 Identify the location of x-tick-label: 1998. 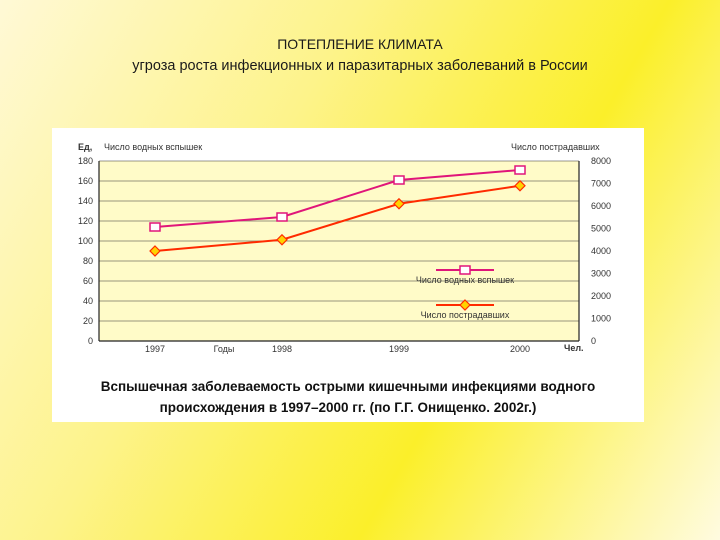
(282, 349).